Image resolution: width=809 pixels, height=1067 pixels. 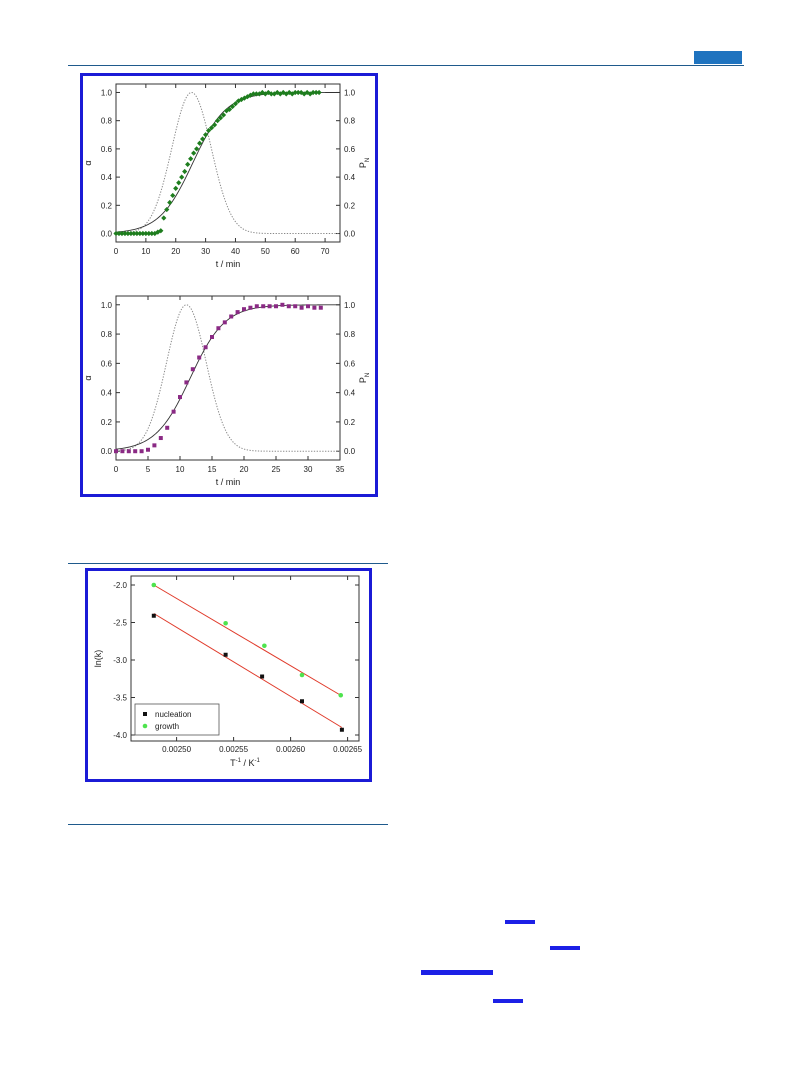 I want to click on legend-marker-growth, so click(x=145, y=726).